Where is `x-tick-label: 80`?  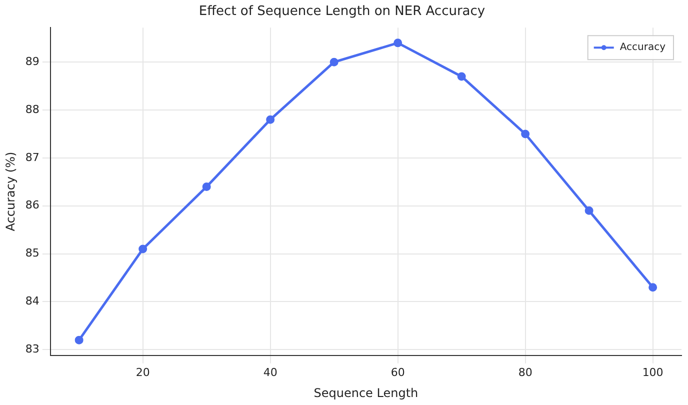 x-tick-label: 80 is located at coordinates (525, 372).